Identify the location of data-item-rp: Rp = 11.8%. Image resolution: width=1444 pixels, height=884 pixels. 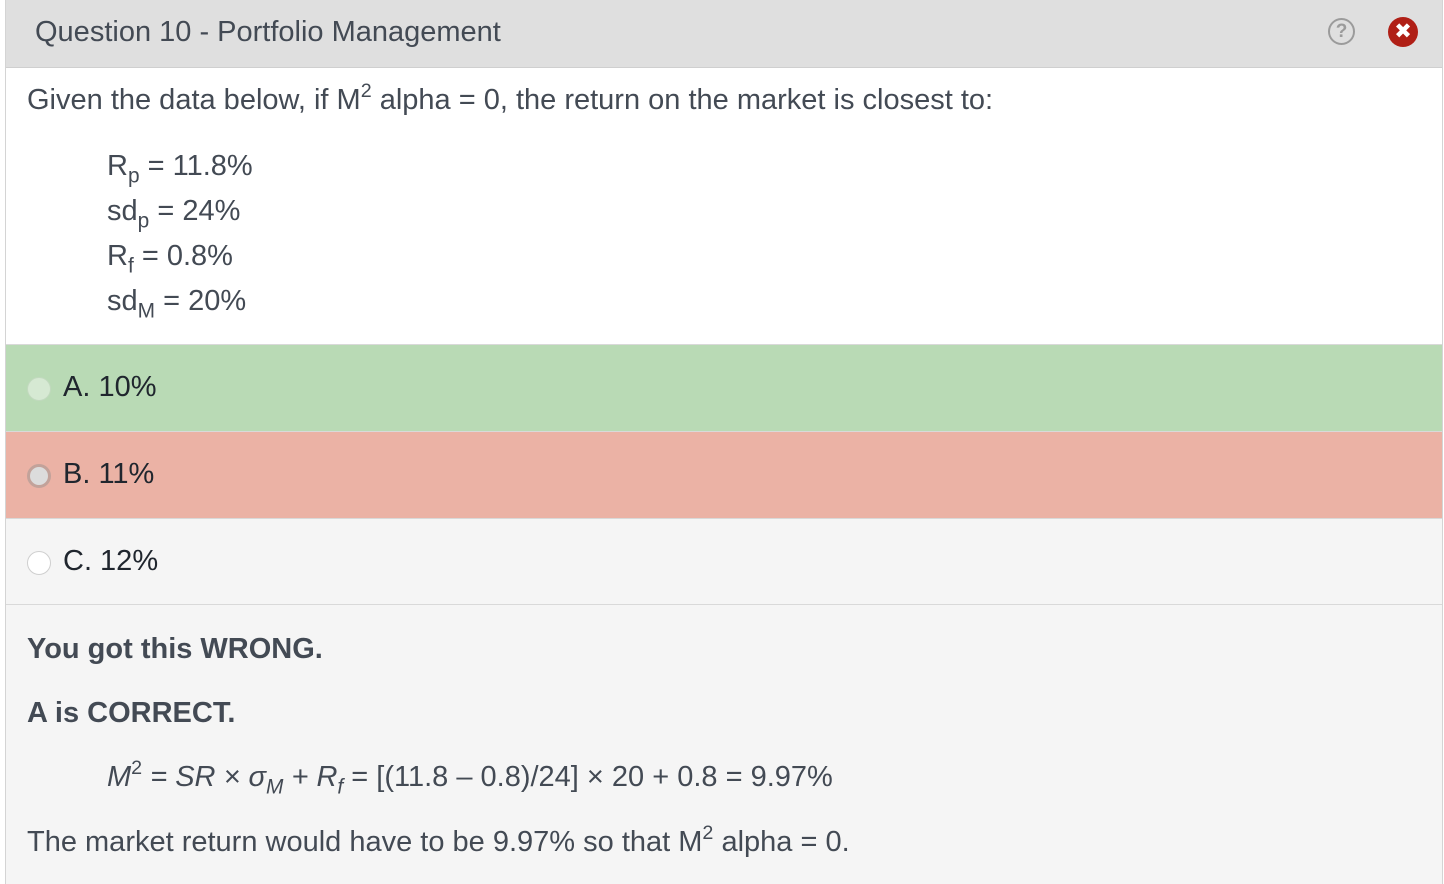
(180, 169).